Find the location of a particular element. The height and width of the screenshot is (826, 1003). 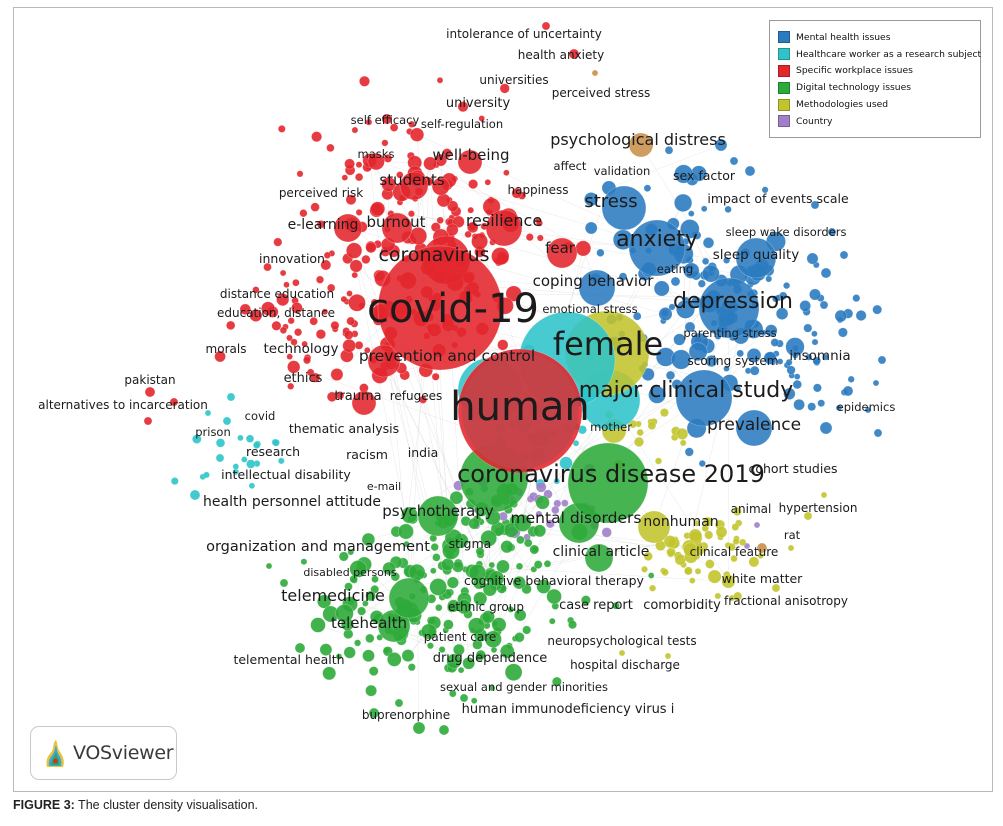

label-drug-dependence: drug dependence is located at coordinates (490, 658).